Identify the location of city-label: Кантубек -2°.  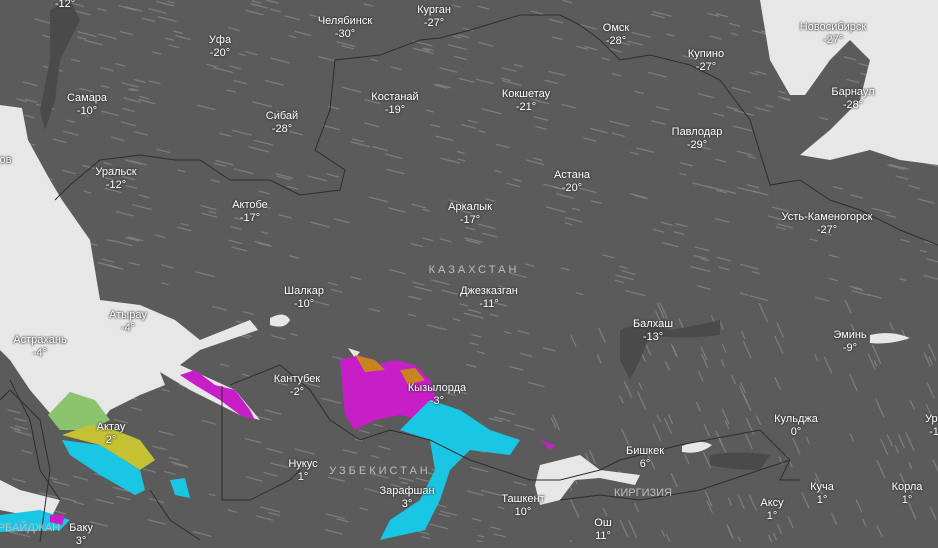
(297, 386).